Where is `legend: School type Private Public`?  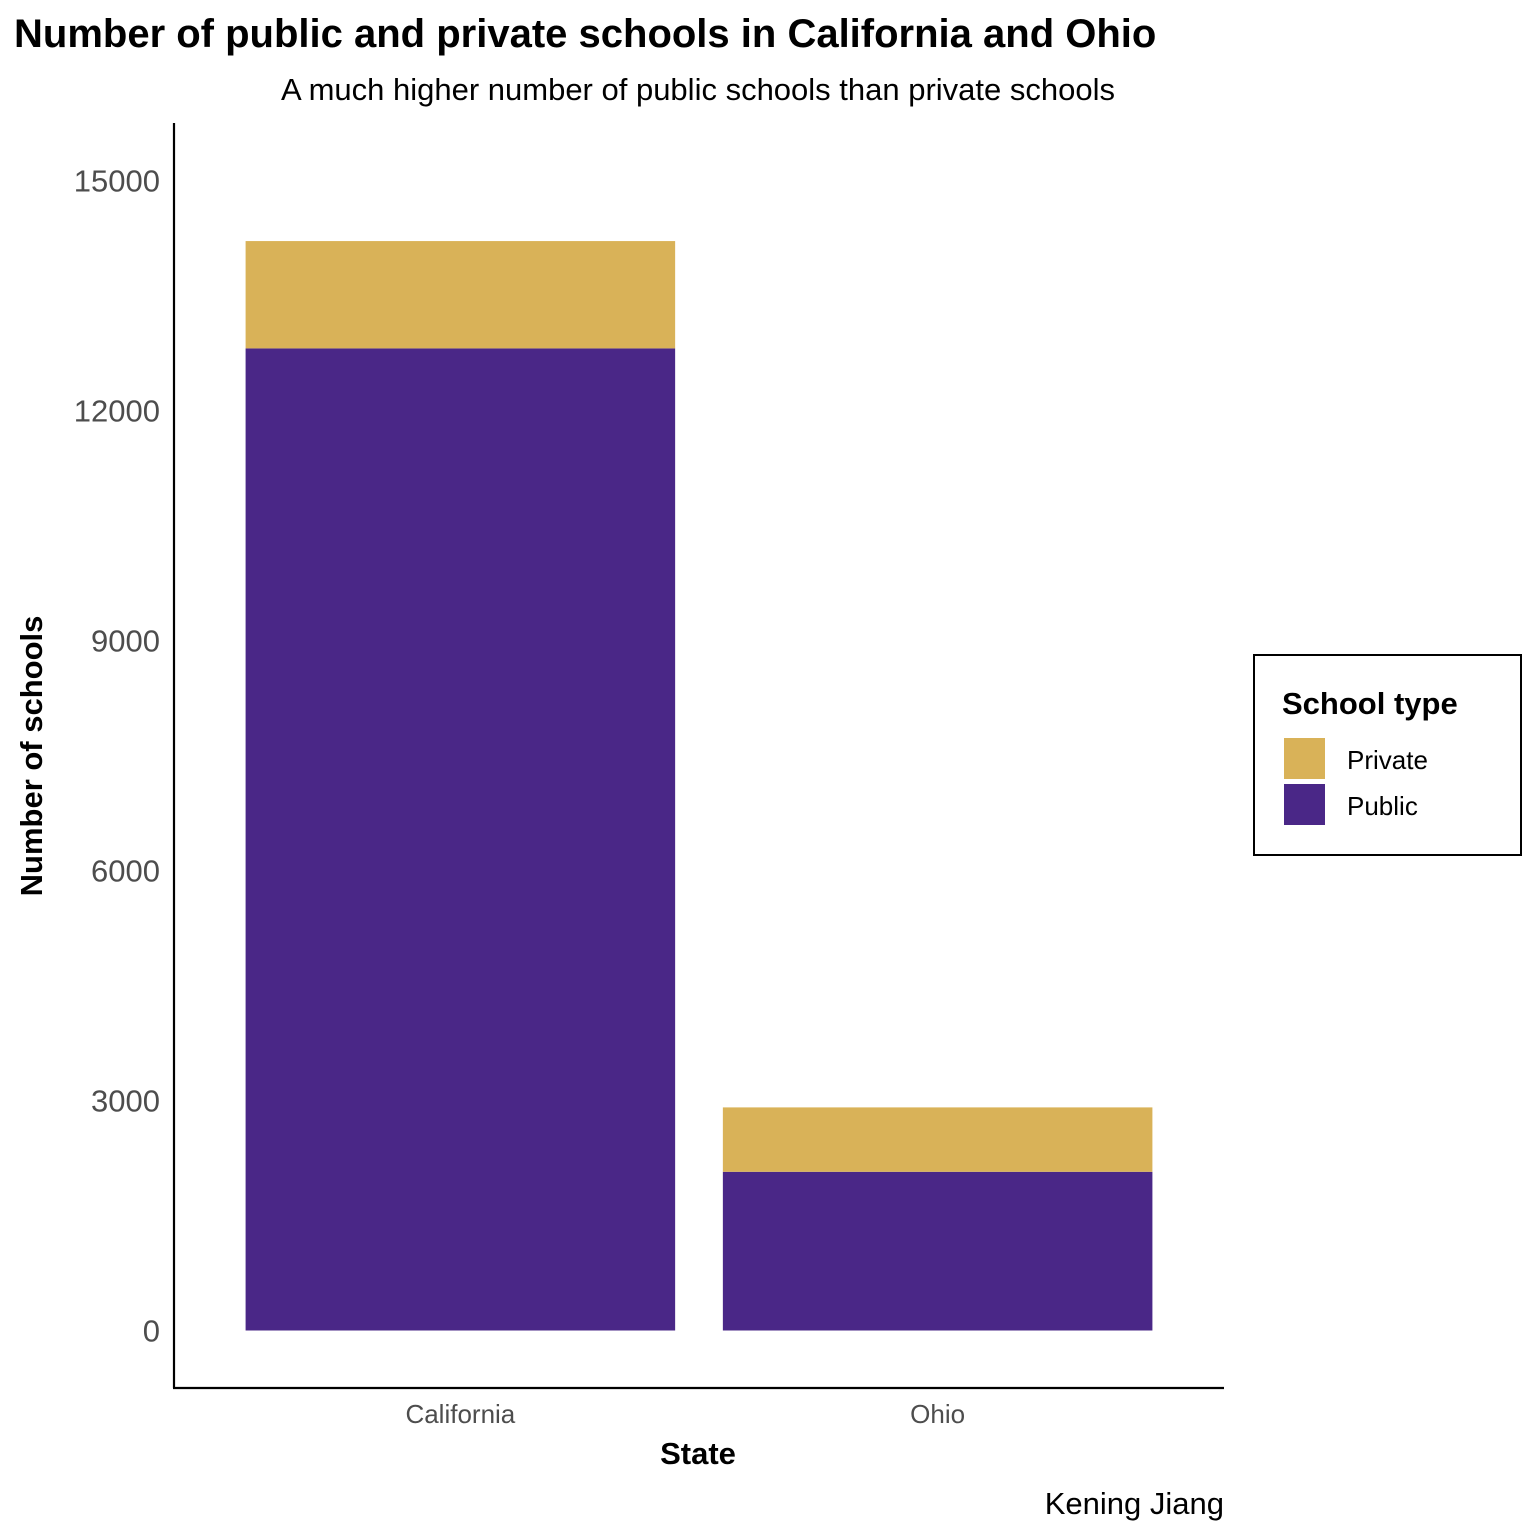 legend: School type Private Public is located at coordinates (1387, 755).